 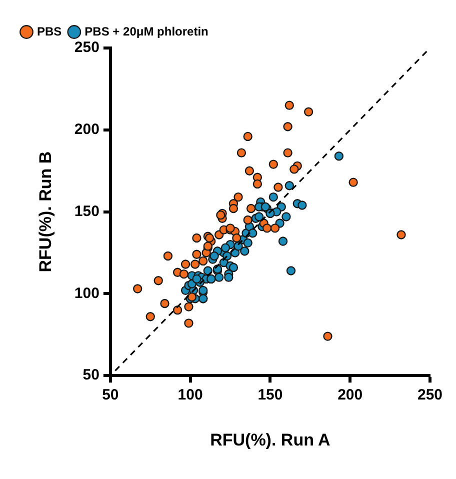 What do you see at coordinates (270, 395) in the screenshot?
I see `x-tick-label: 150` at bounding box center [270, 395].